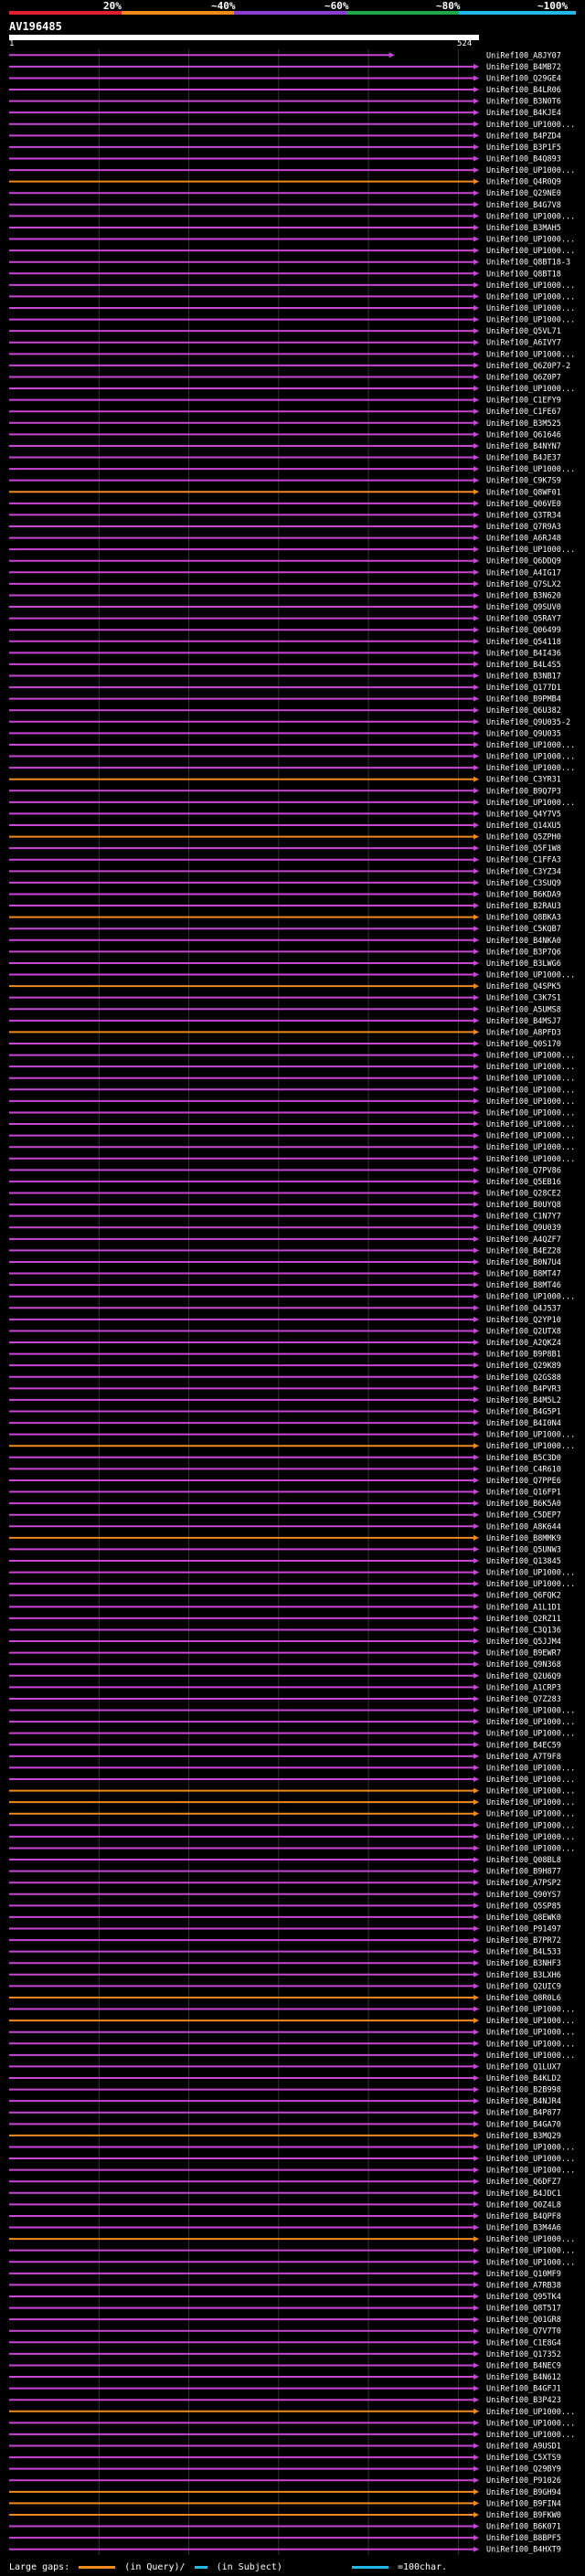  What do you see at coordinates (285, 998) in the screenshot?
I see `hit-row: UniRef100_C3K7S1` at bounding box center [285, 998].